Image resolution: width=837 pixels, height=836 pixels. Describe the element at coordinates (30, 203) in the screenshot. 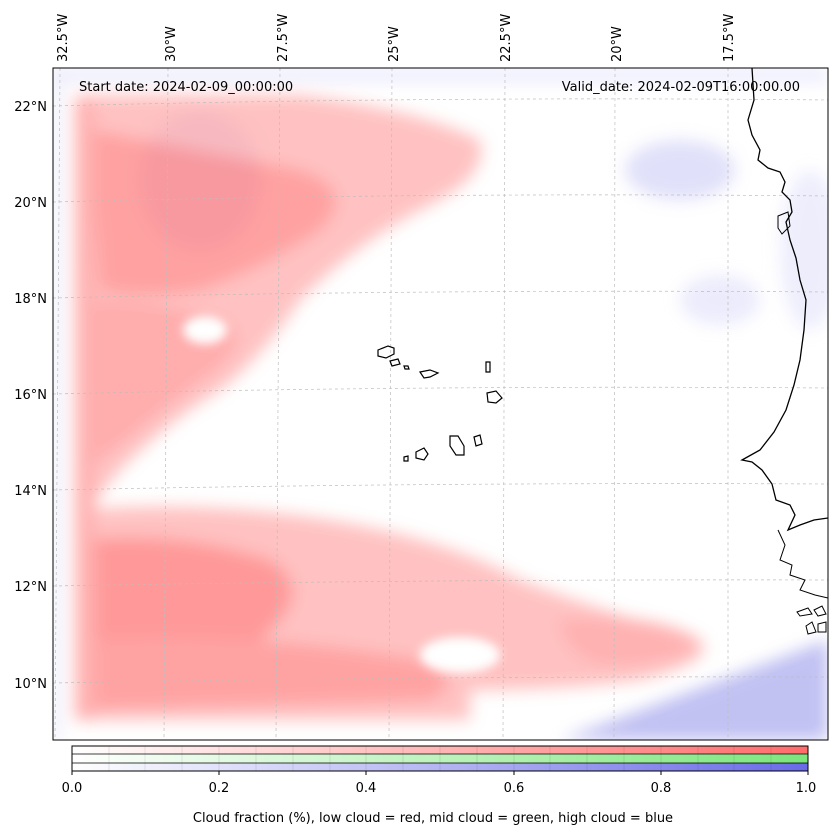

I see `lat-tick-label: 20°N` at that location.